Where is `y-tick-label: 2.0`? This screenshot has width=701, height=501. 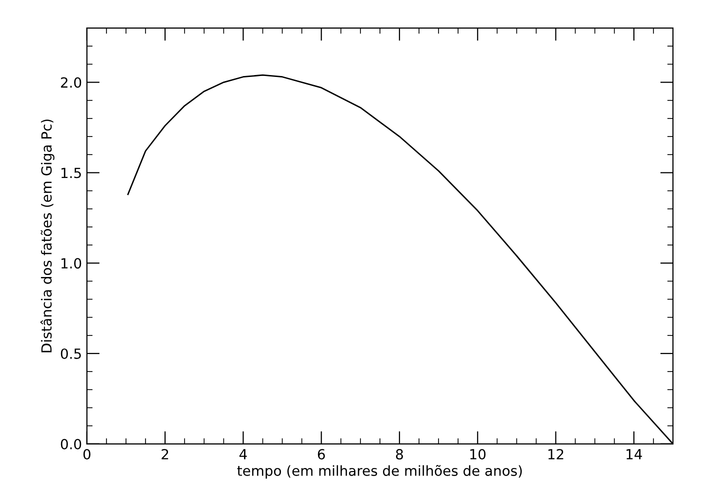 y-tick-label: 2.0 is located at coordinates (71, 82).